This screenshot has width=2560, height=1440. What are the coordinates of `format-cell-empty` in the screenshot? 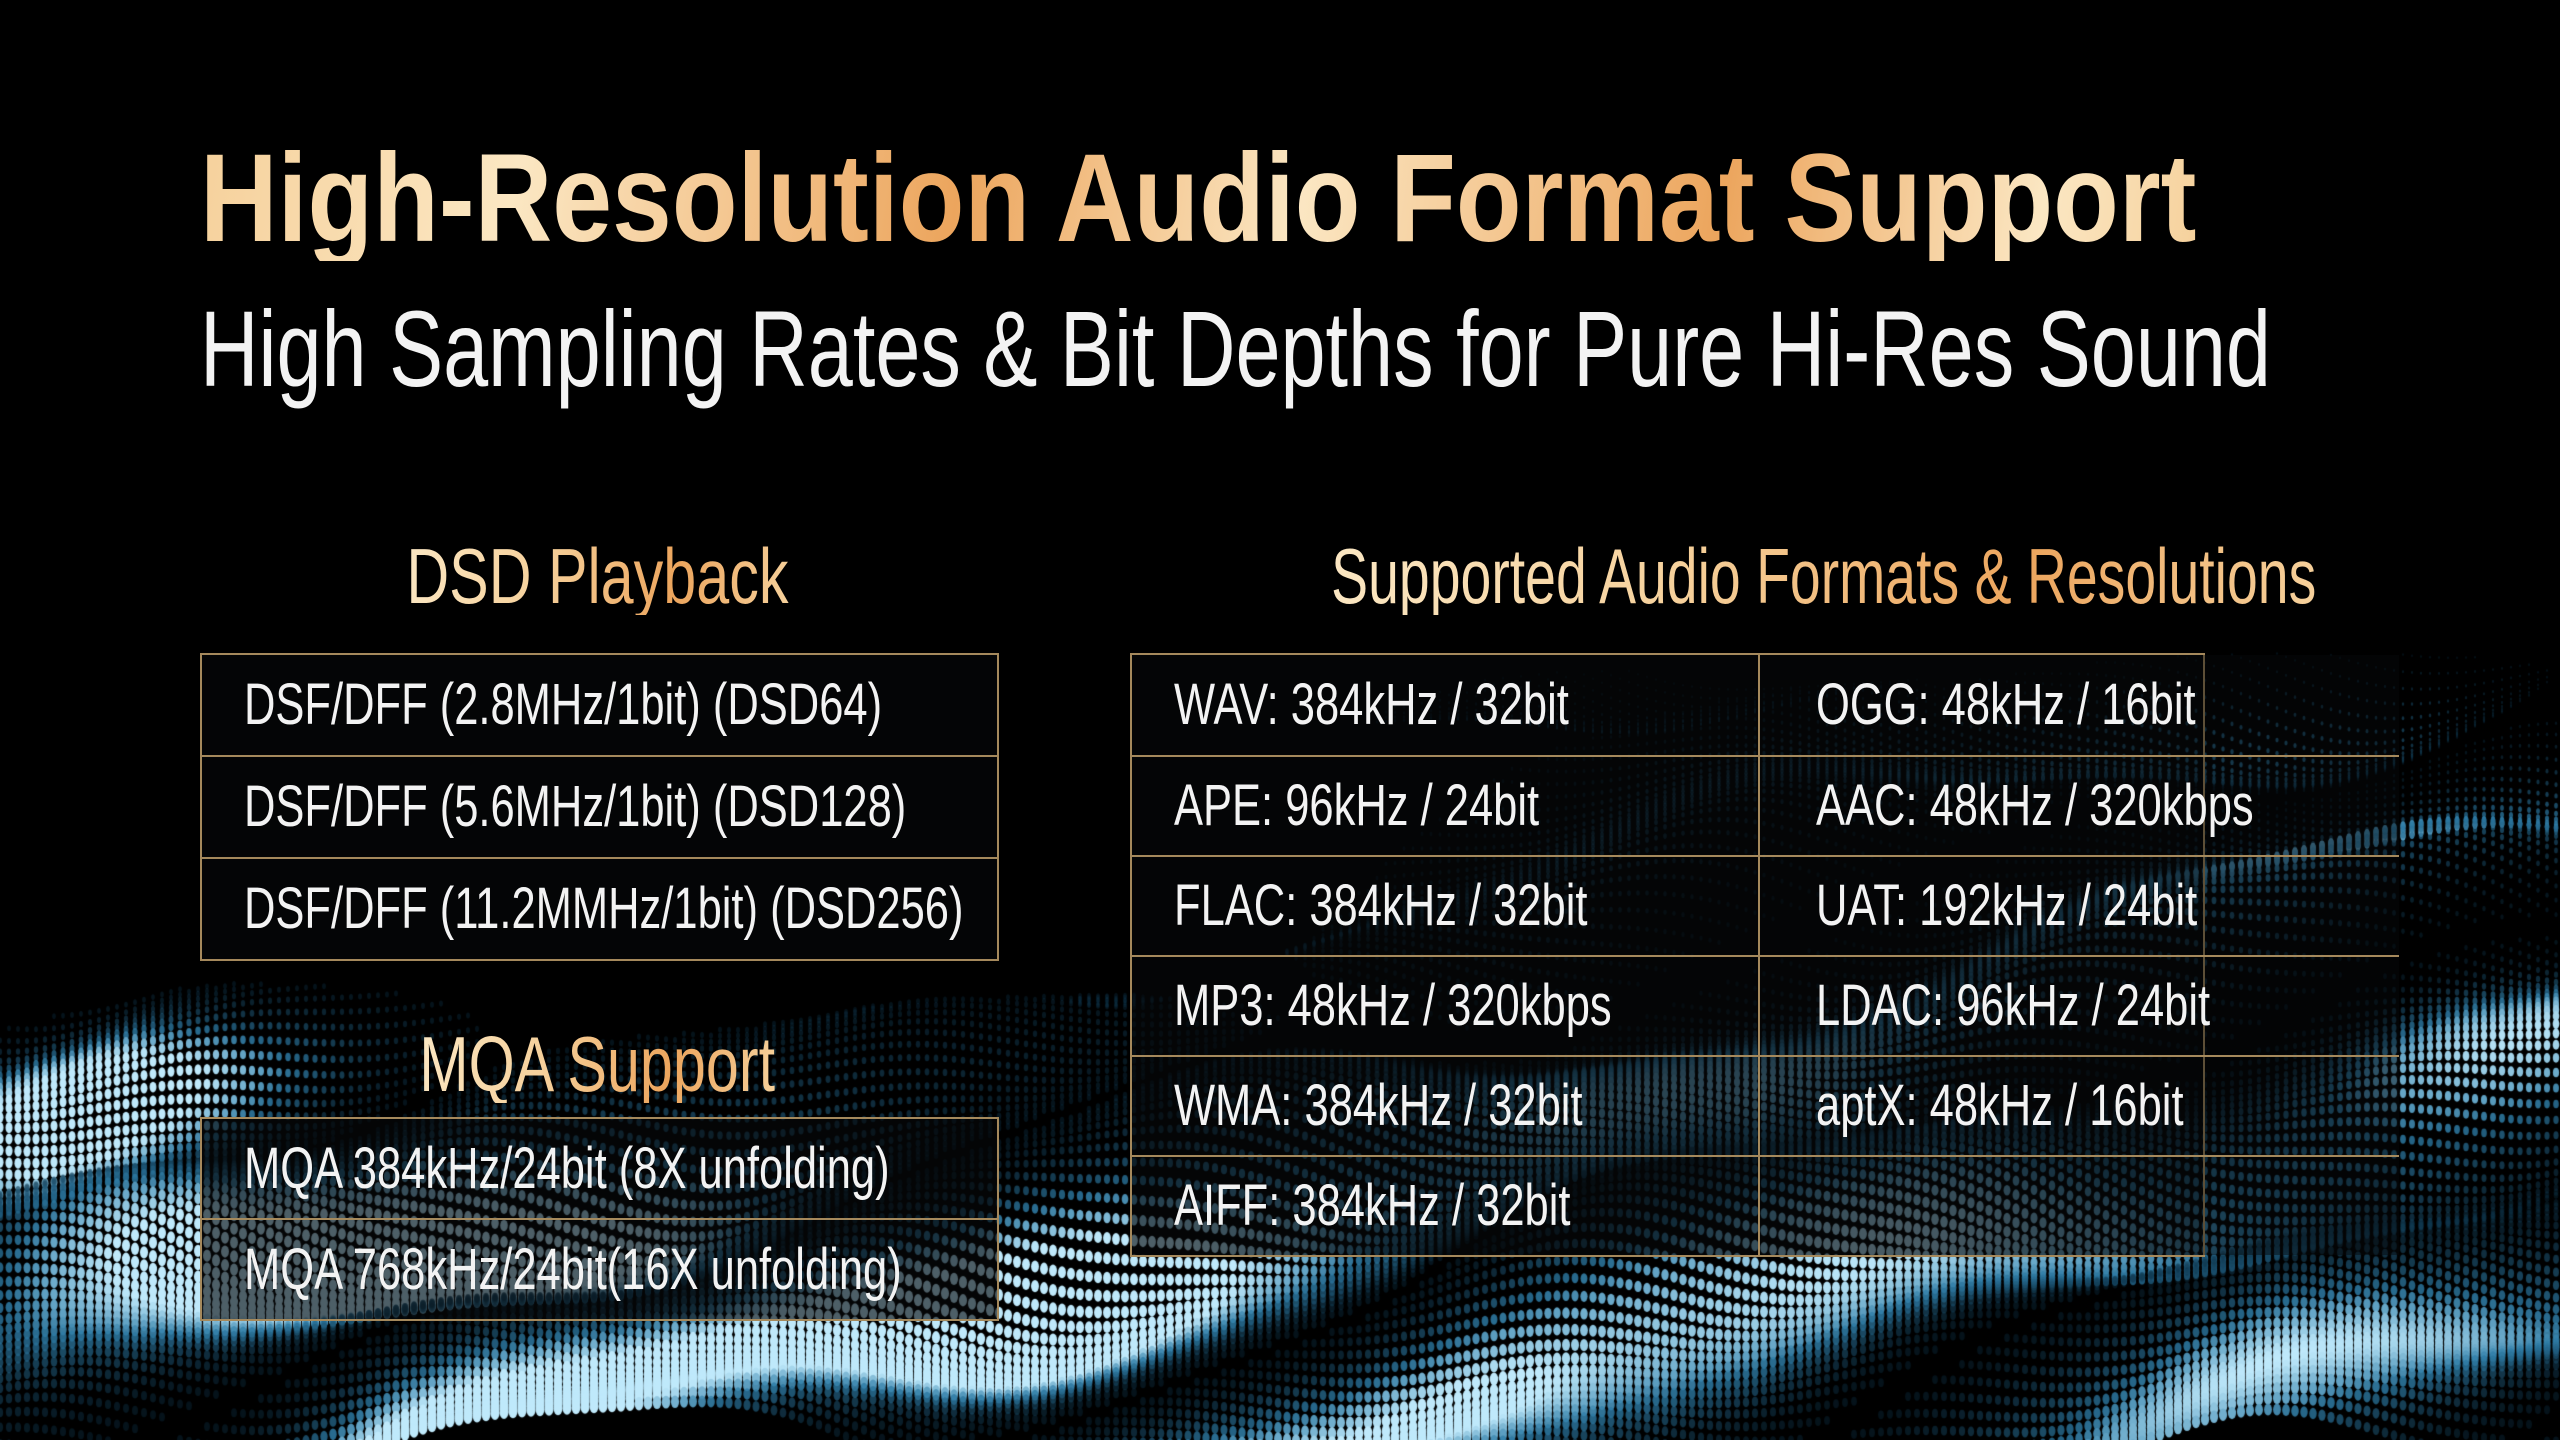 It's located at (2078, 1205).